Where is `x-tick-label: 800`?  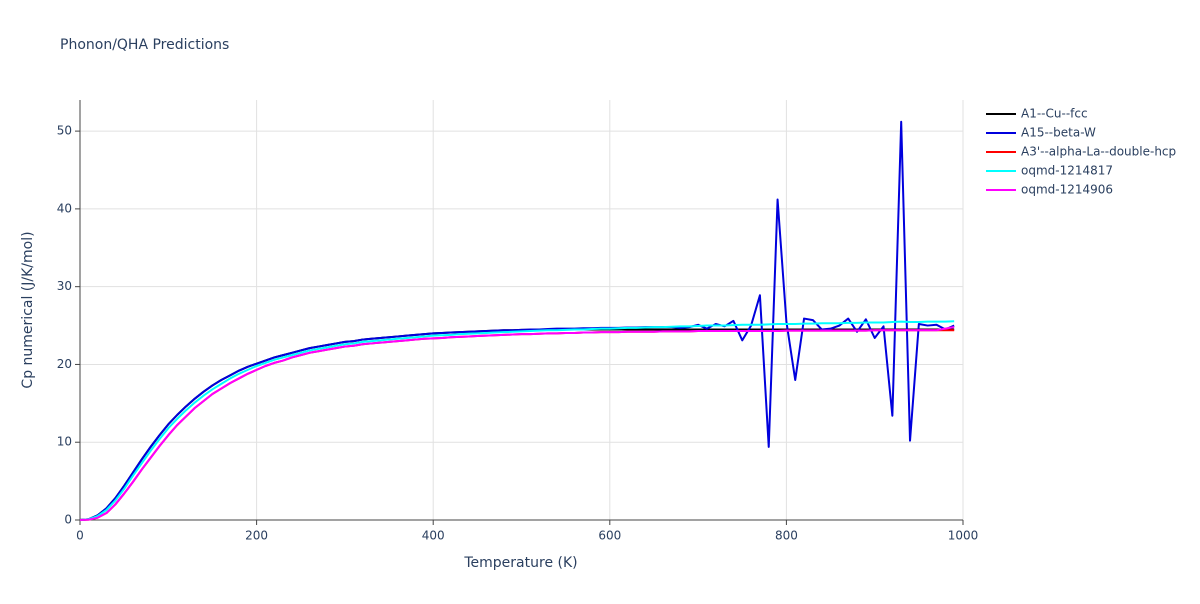
x-tick-label: 800 is located at coordinates (786, 536).